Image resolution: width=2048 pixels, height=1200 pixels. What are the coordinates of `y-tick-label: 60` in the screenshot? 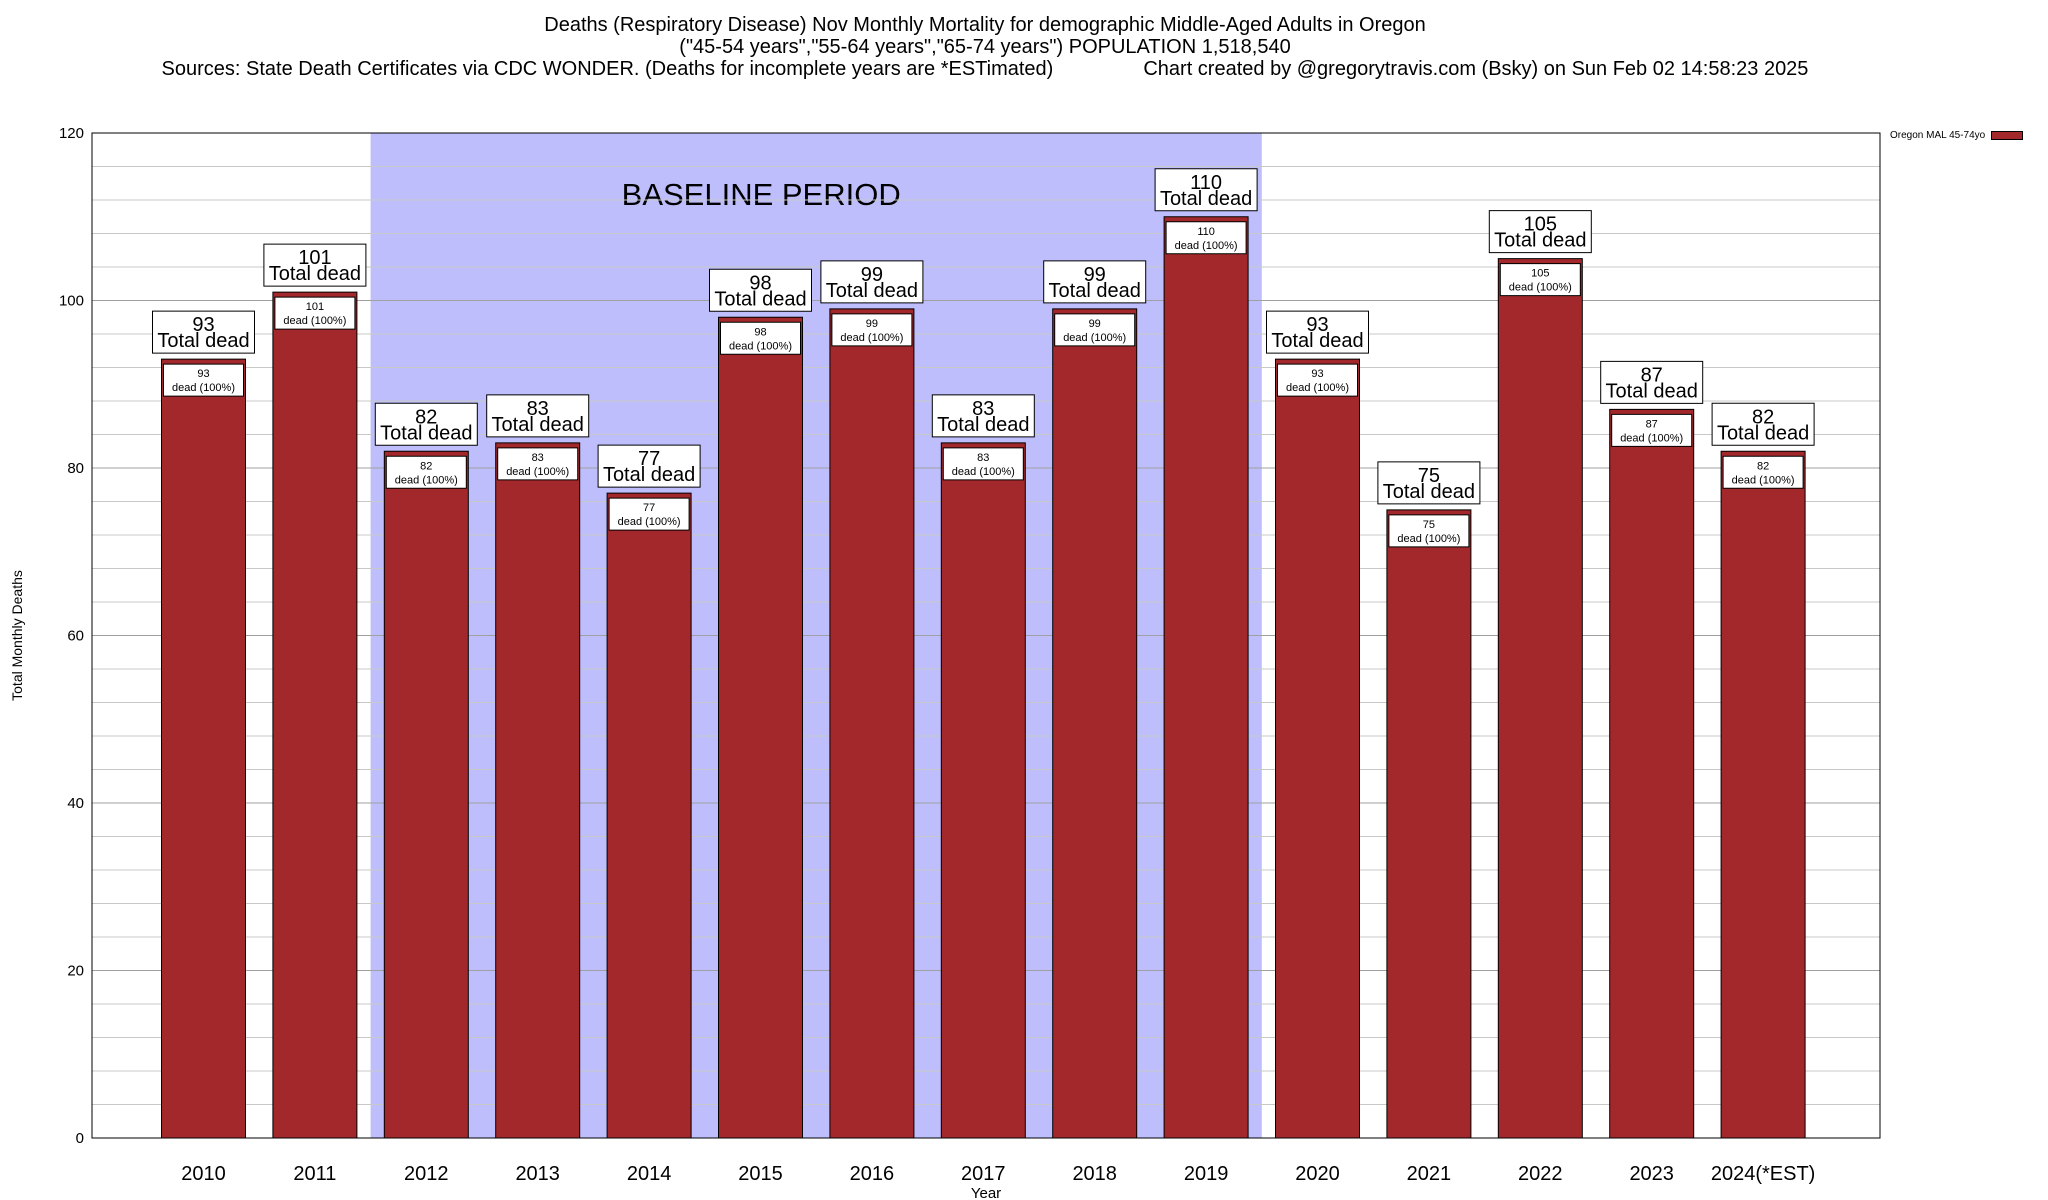 It's located at (75, 636).